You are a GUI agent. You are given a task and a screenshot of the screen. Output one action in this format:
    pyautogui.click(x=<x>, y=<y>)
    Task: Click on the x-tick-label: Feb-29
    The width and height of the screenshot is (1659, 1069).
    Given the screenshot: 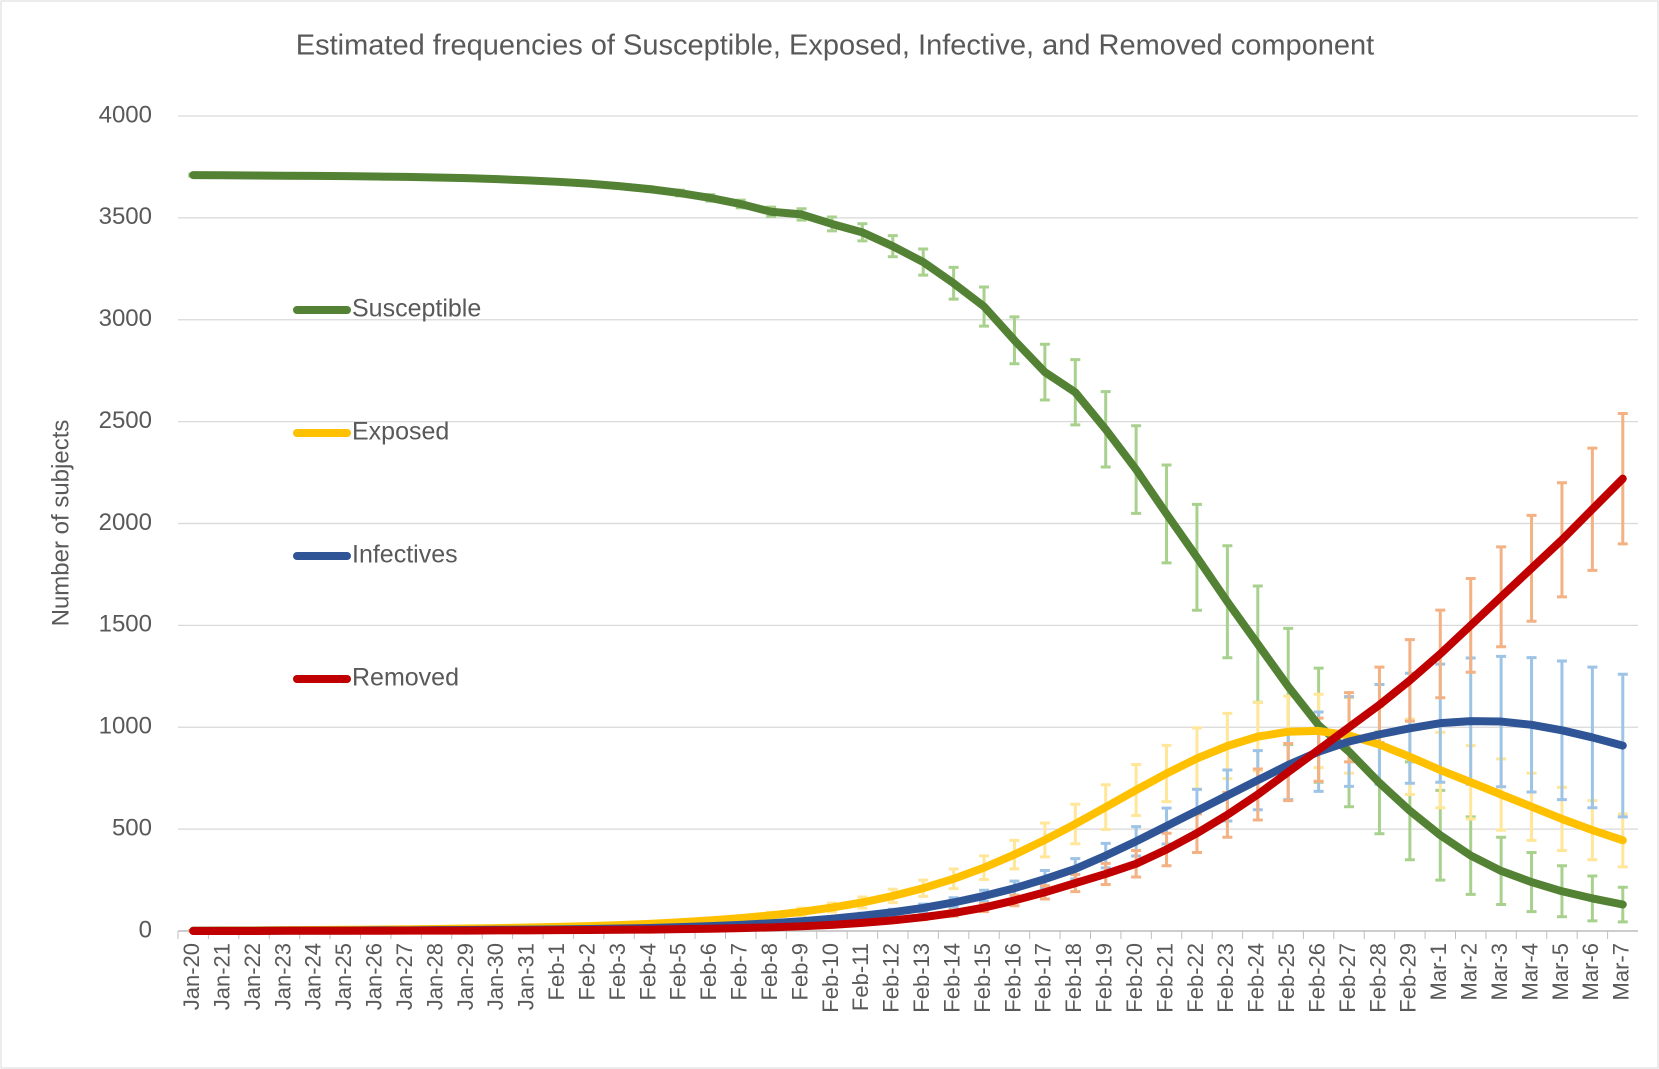 What is the action you would take?
    pyautogui.click(x=1408, y=978)
    